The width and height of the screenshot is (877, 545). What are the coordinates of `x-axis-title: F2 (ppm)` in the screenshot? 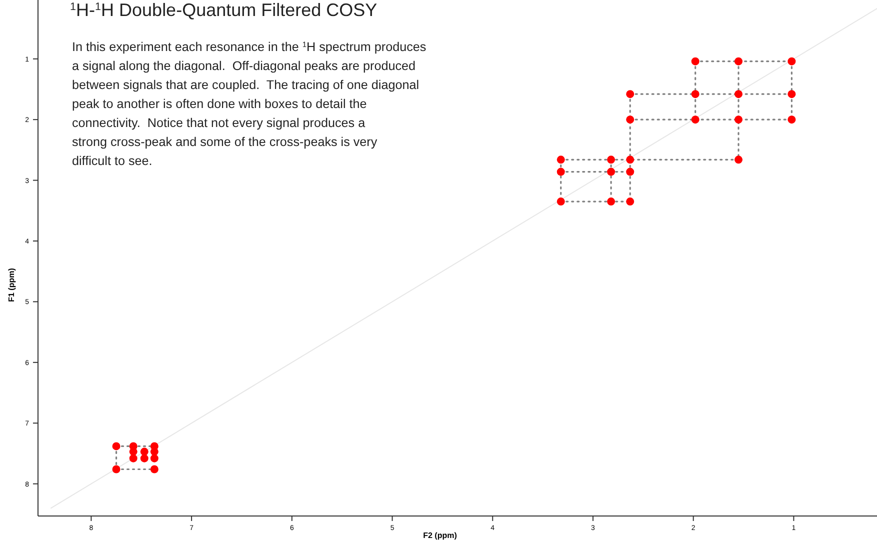 It's located at (440, 535).